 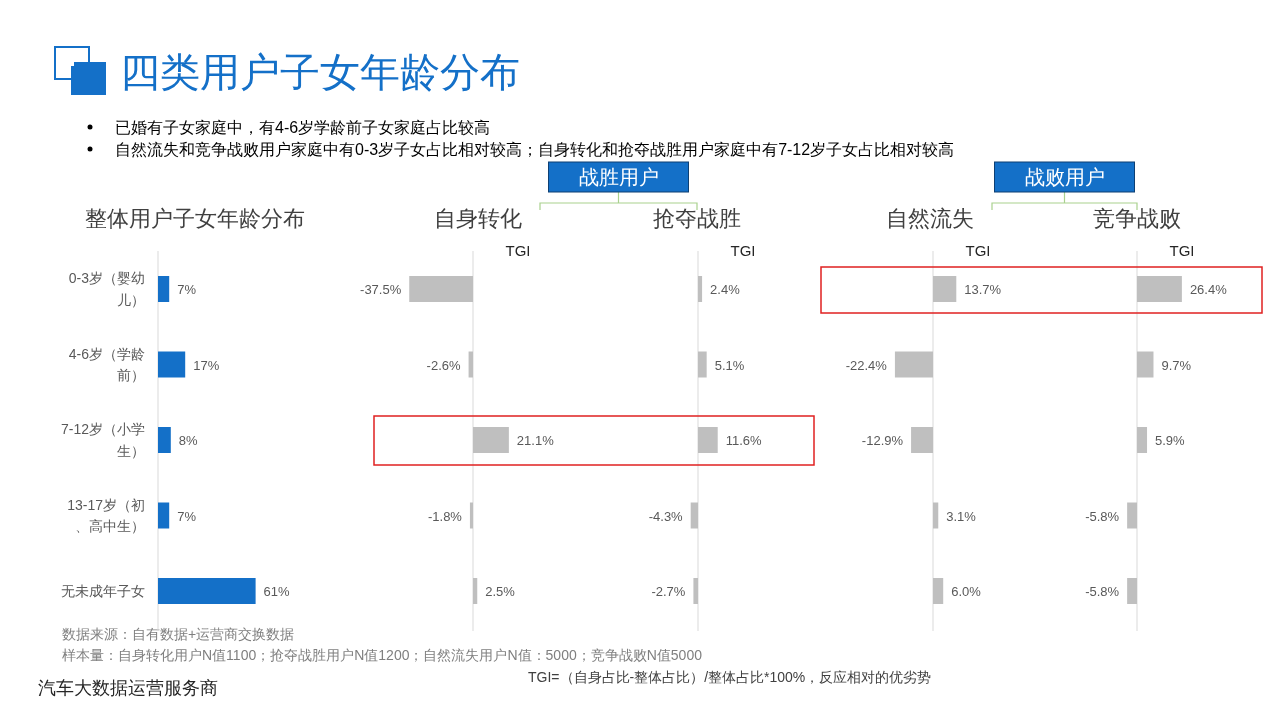 I want to click on data-label: 5.1%, so click(x=729, y=365).